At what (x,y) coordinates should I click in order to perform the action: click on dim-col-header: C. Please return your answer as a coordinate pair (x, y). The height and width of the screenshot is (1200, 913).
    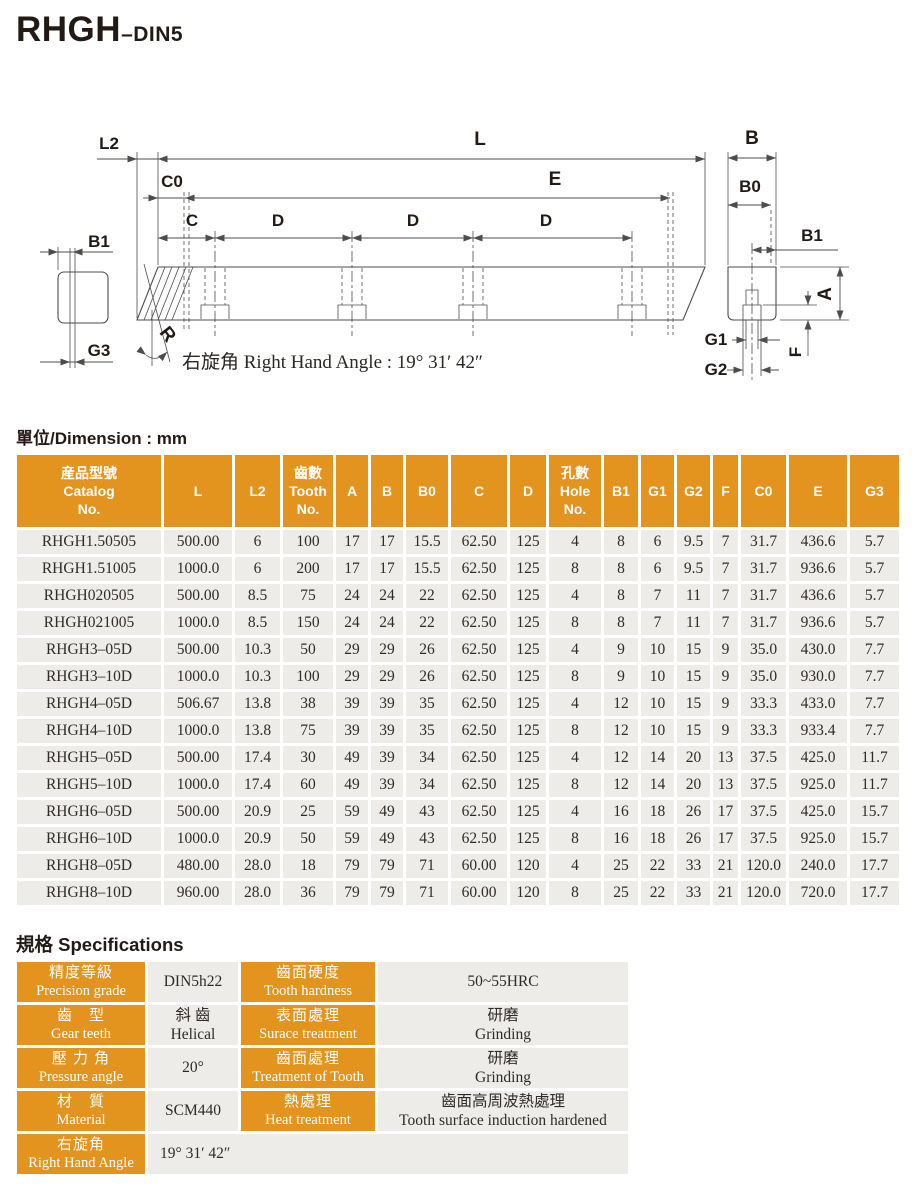
    Looking at the image, I should click on (479, 491).